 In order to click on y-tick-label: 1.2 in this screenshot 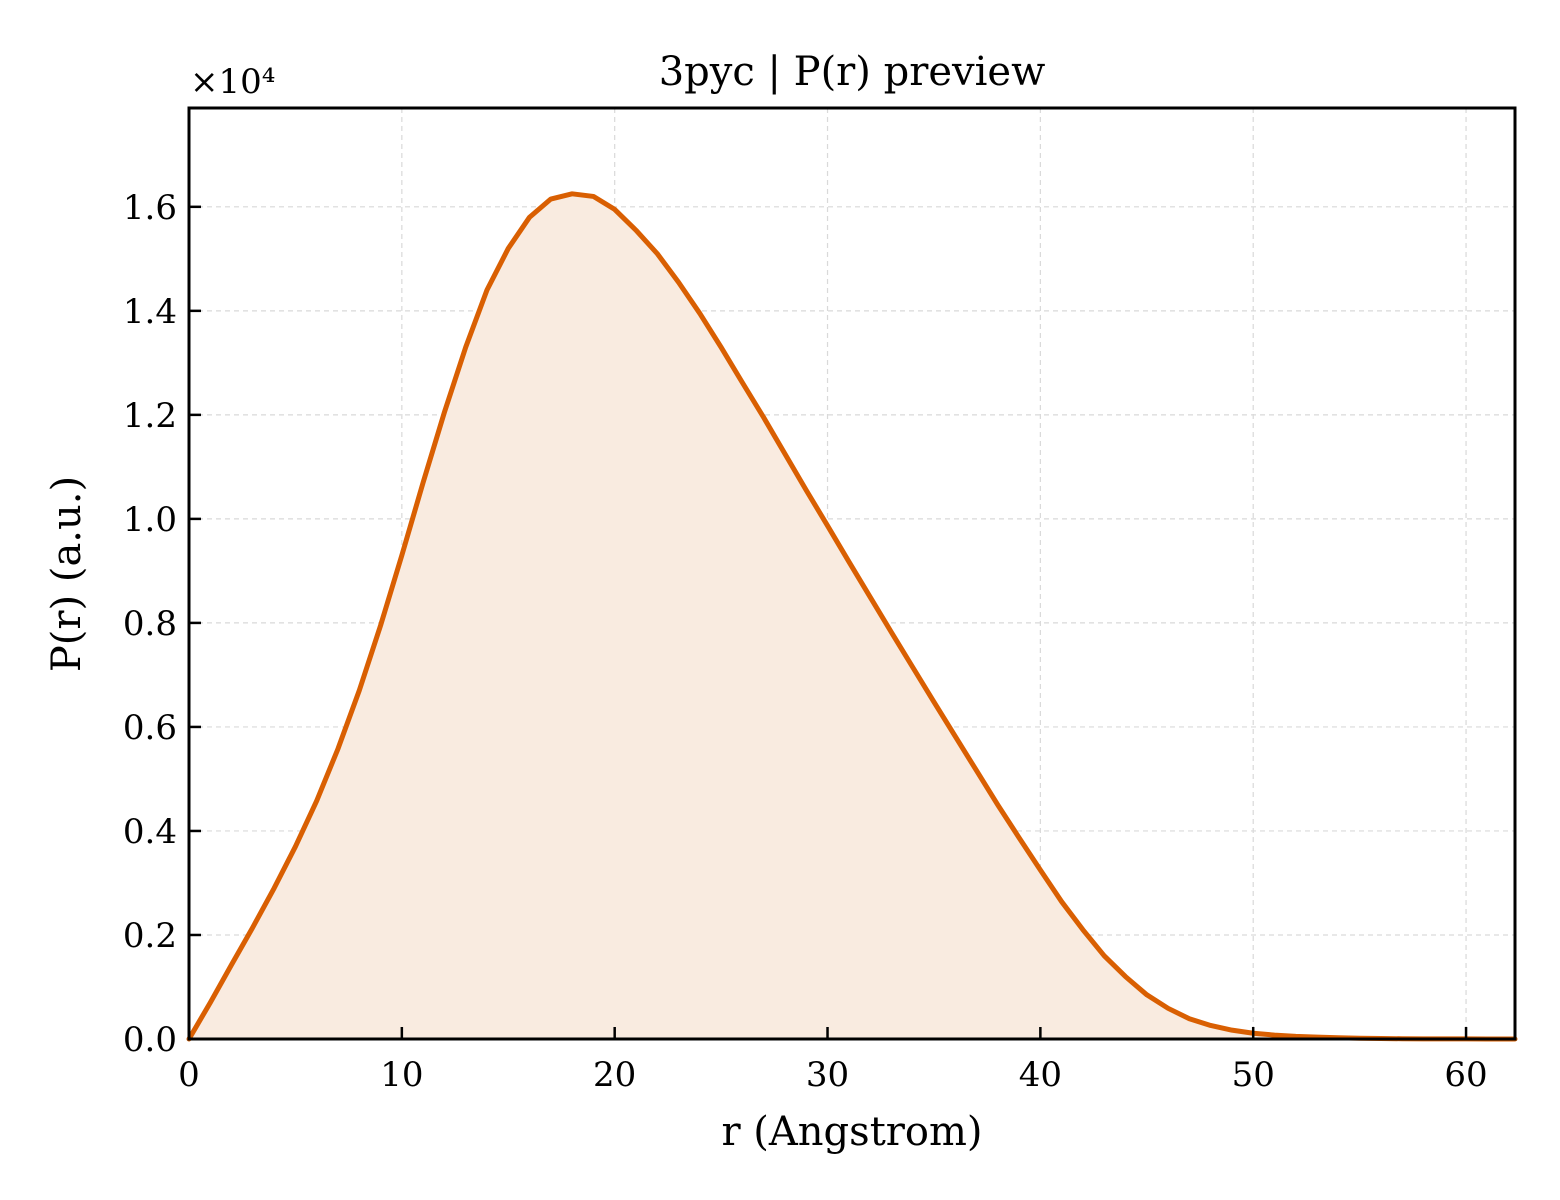, I will do `click(150, 416)`.